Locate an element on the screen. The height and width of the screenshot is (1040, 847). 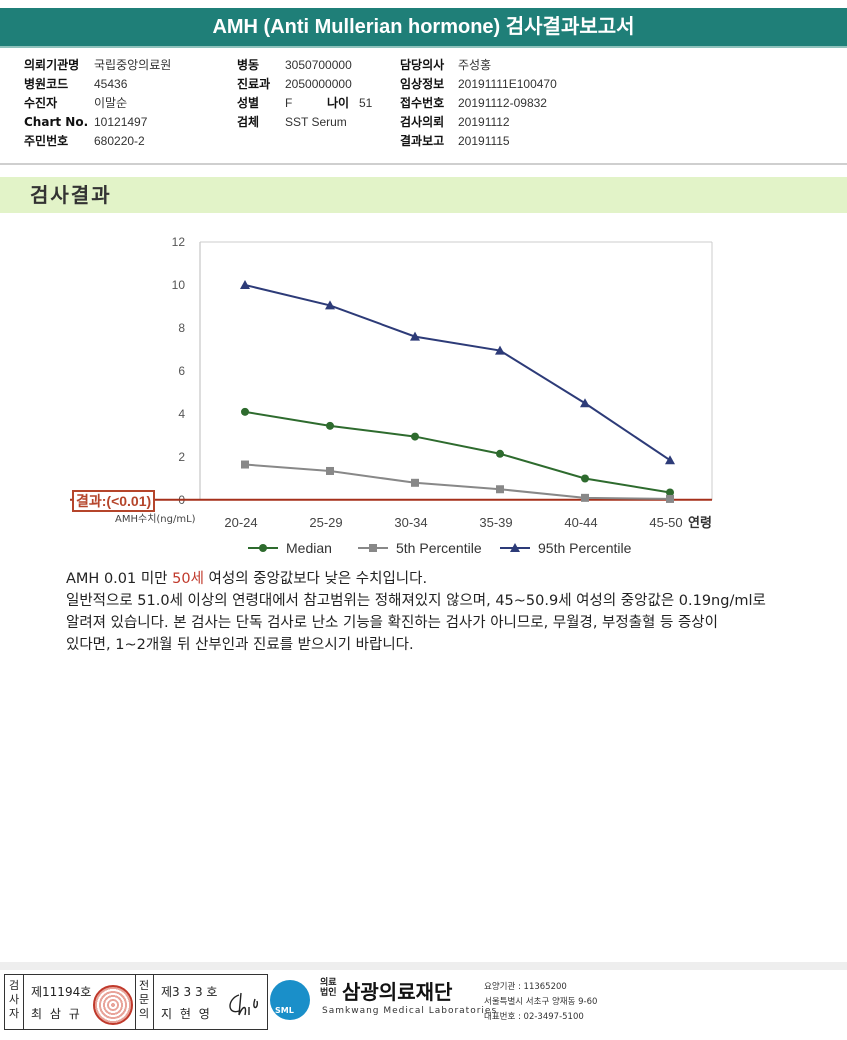
info-value: 주성홍 is located at coordinates (475, 65).